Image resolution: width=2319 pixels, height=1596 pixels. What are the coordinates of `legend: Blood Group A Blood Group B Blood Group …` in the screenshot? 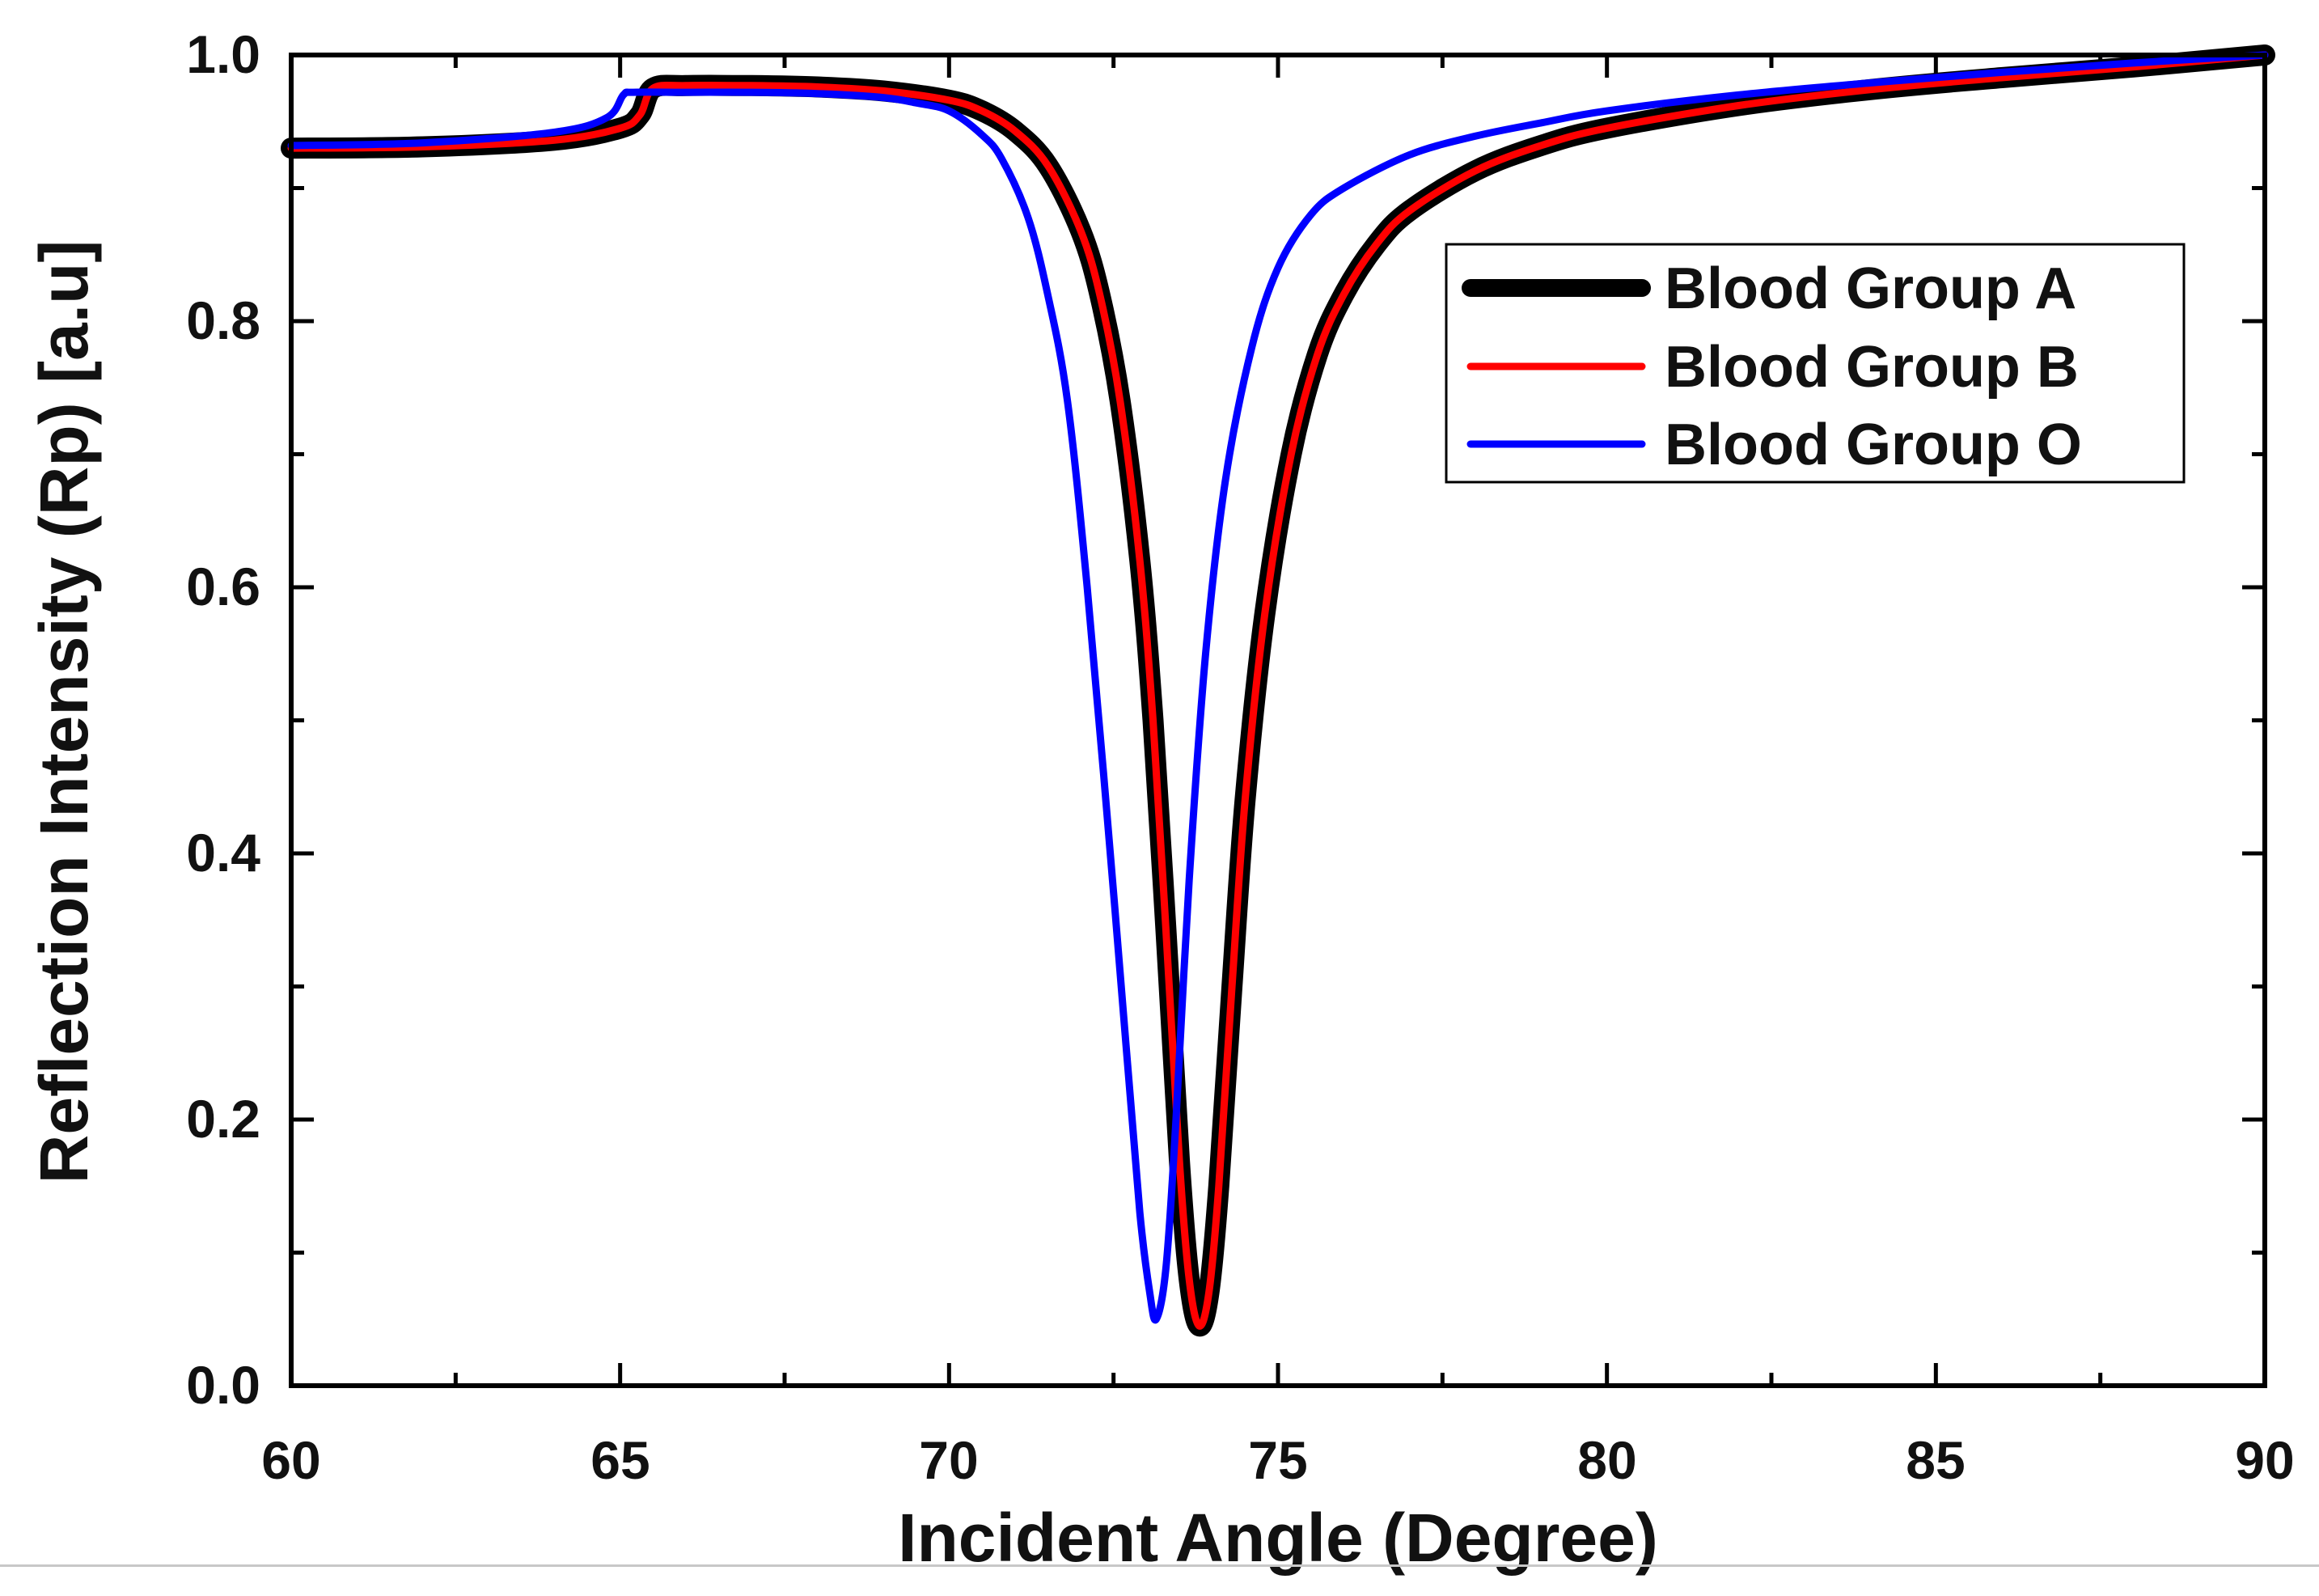 It's located at (1815, 363).